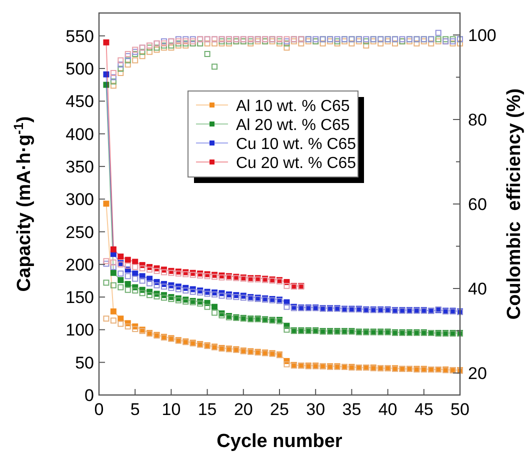 Image resolution: width=532 pixels, height=453 pixels. Describe the element at coordinates (424, 409) in the screenshot. I see `x-tick-label: 45` at that location.